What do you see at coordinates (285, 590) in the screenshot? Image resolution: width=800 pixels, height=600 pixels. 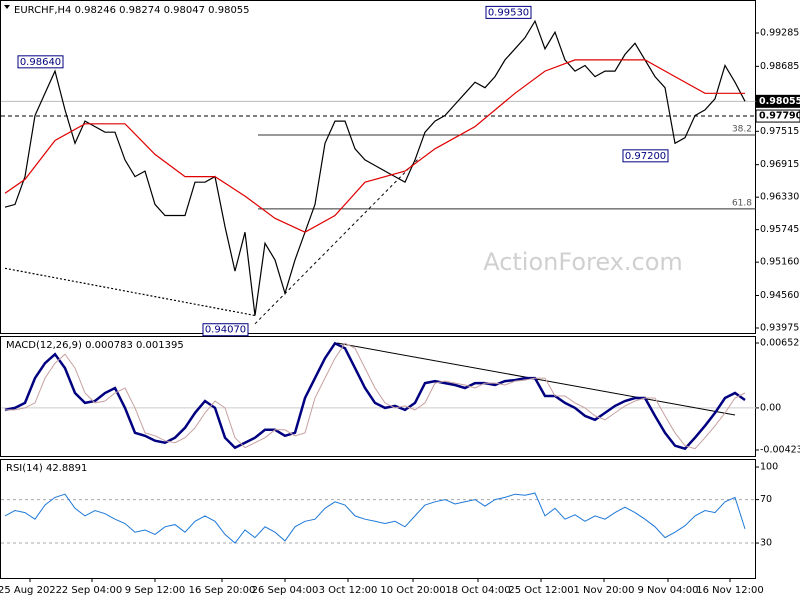 I see `x-tick-label: 26 Sep 04:00` at bounding box center [285, 590].